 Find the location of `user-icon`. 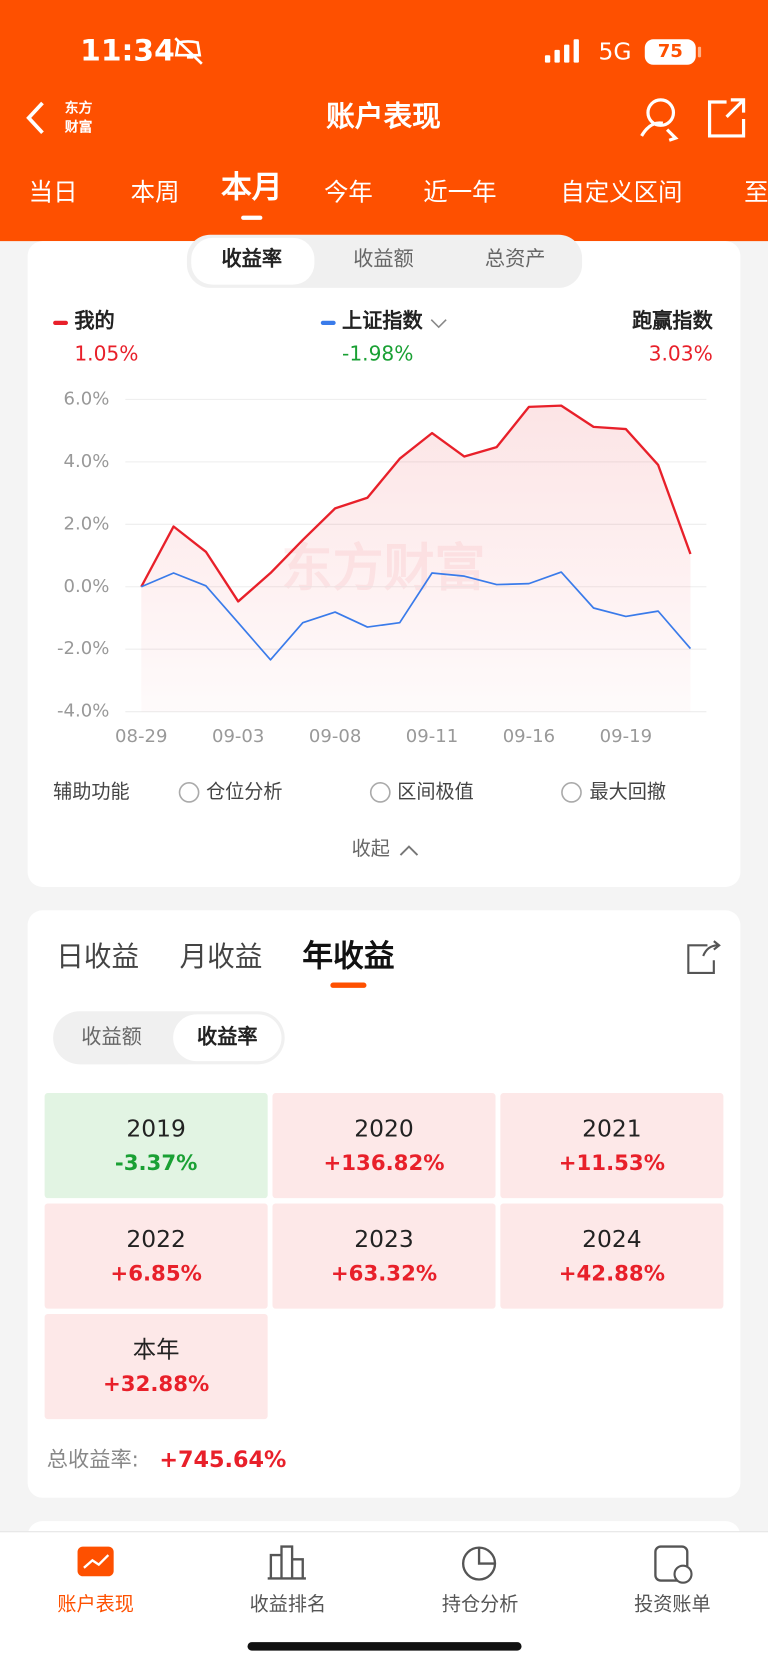

user-icon is located at coordinates (661, 112).